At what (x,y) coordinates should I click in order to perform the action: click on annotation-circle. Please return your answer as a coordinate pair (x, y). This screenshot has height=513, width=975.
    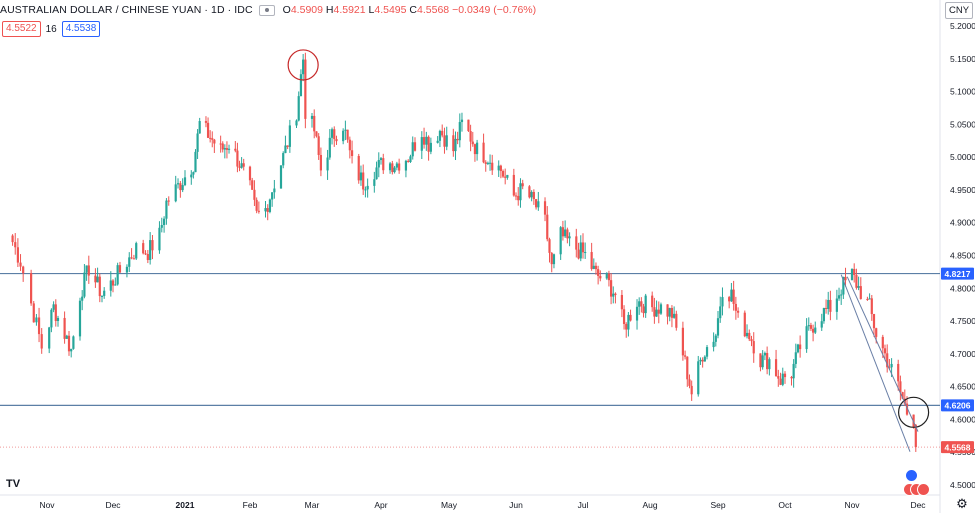
    Looking at the image, I should click on (303, 65).